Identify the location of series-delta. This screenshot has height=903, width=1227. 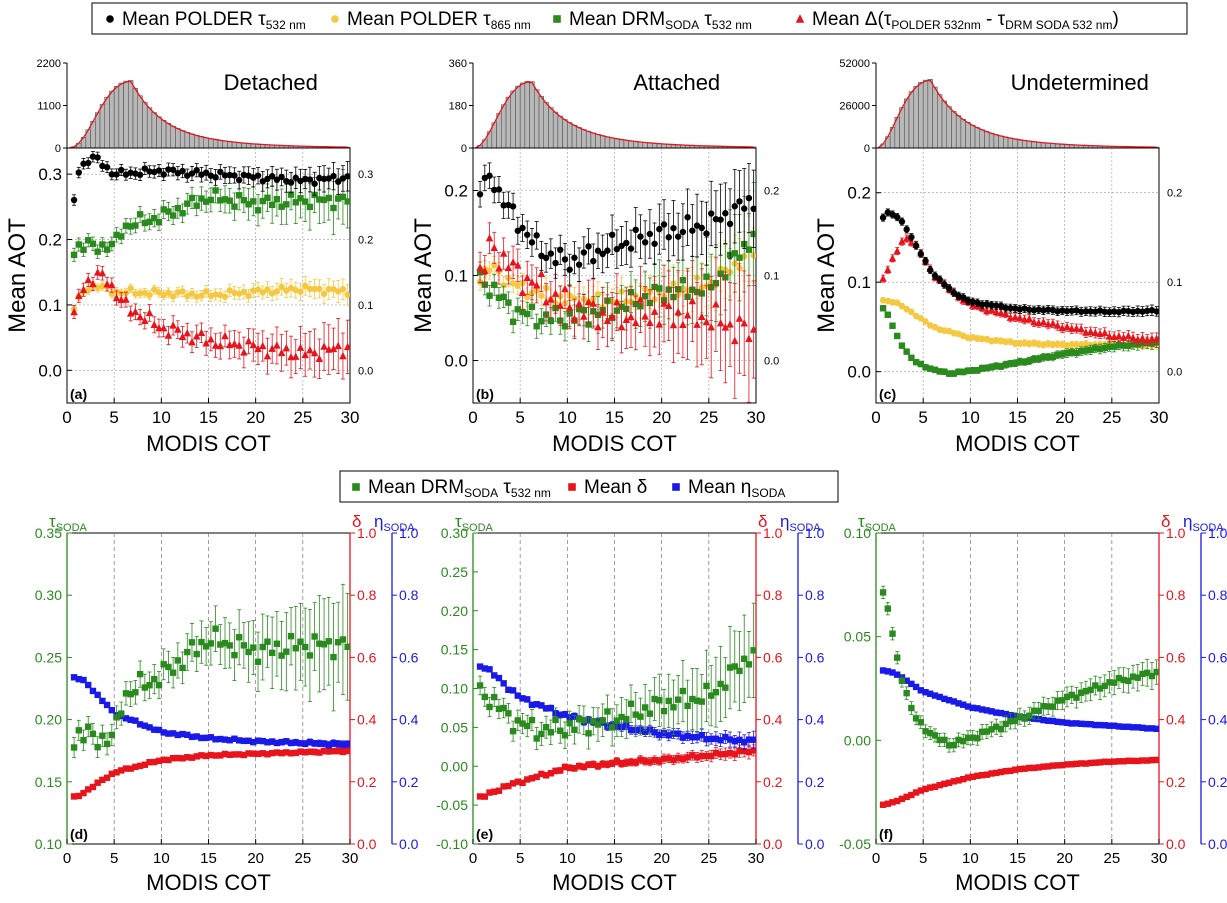
(616, 772).